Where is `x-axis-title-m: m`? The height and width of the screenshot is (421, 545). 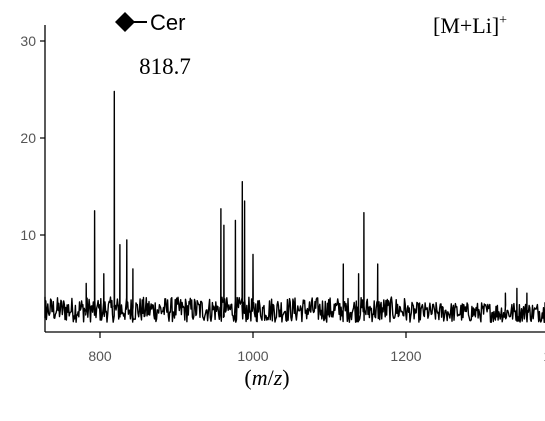 x-axis-title-m: m is located at coordinates (260, 377).